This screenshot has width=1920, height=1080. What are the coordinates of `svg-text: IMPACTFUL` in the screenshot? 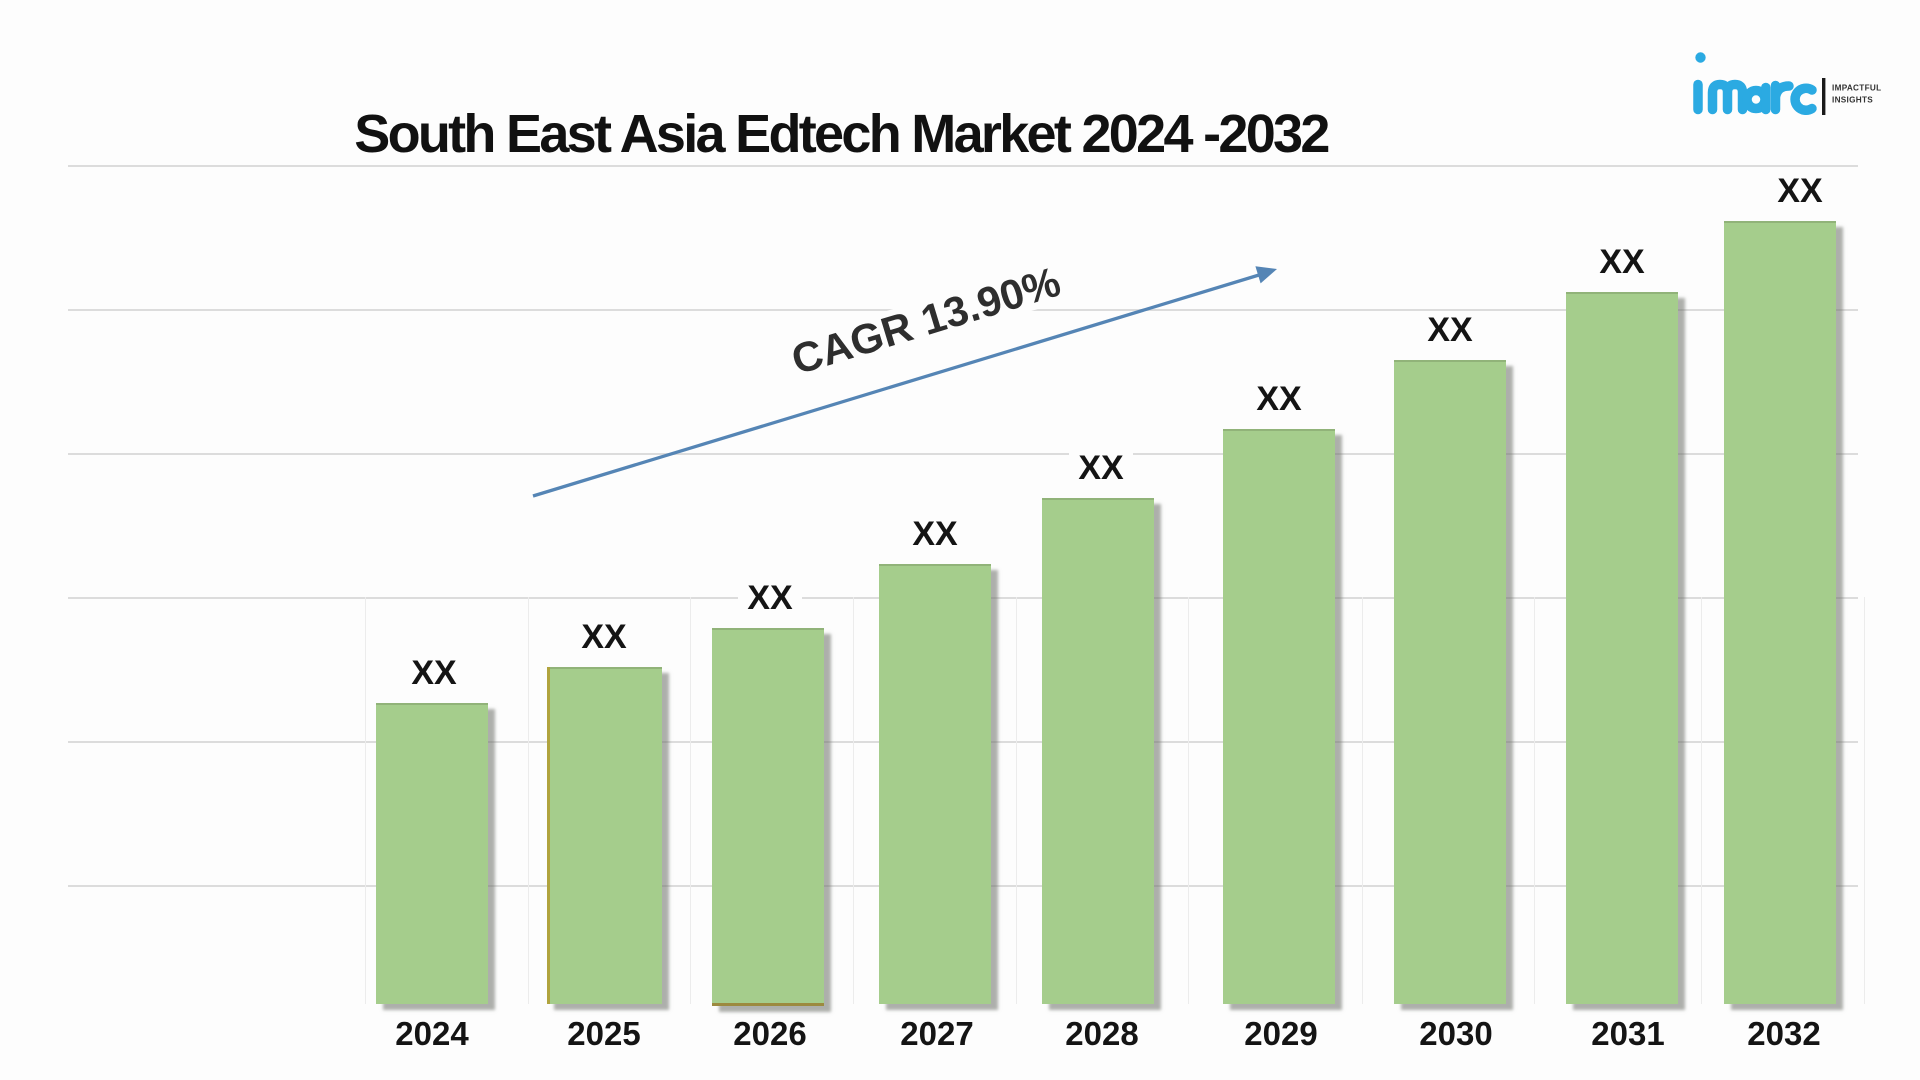 It's located at (1856, 88).